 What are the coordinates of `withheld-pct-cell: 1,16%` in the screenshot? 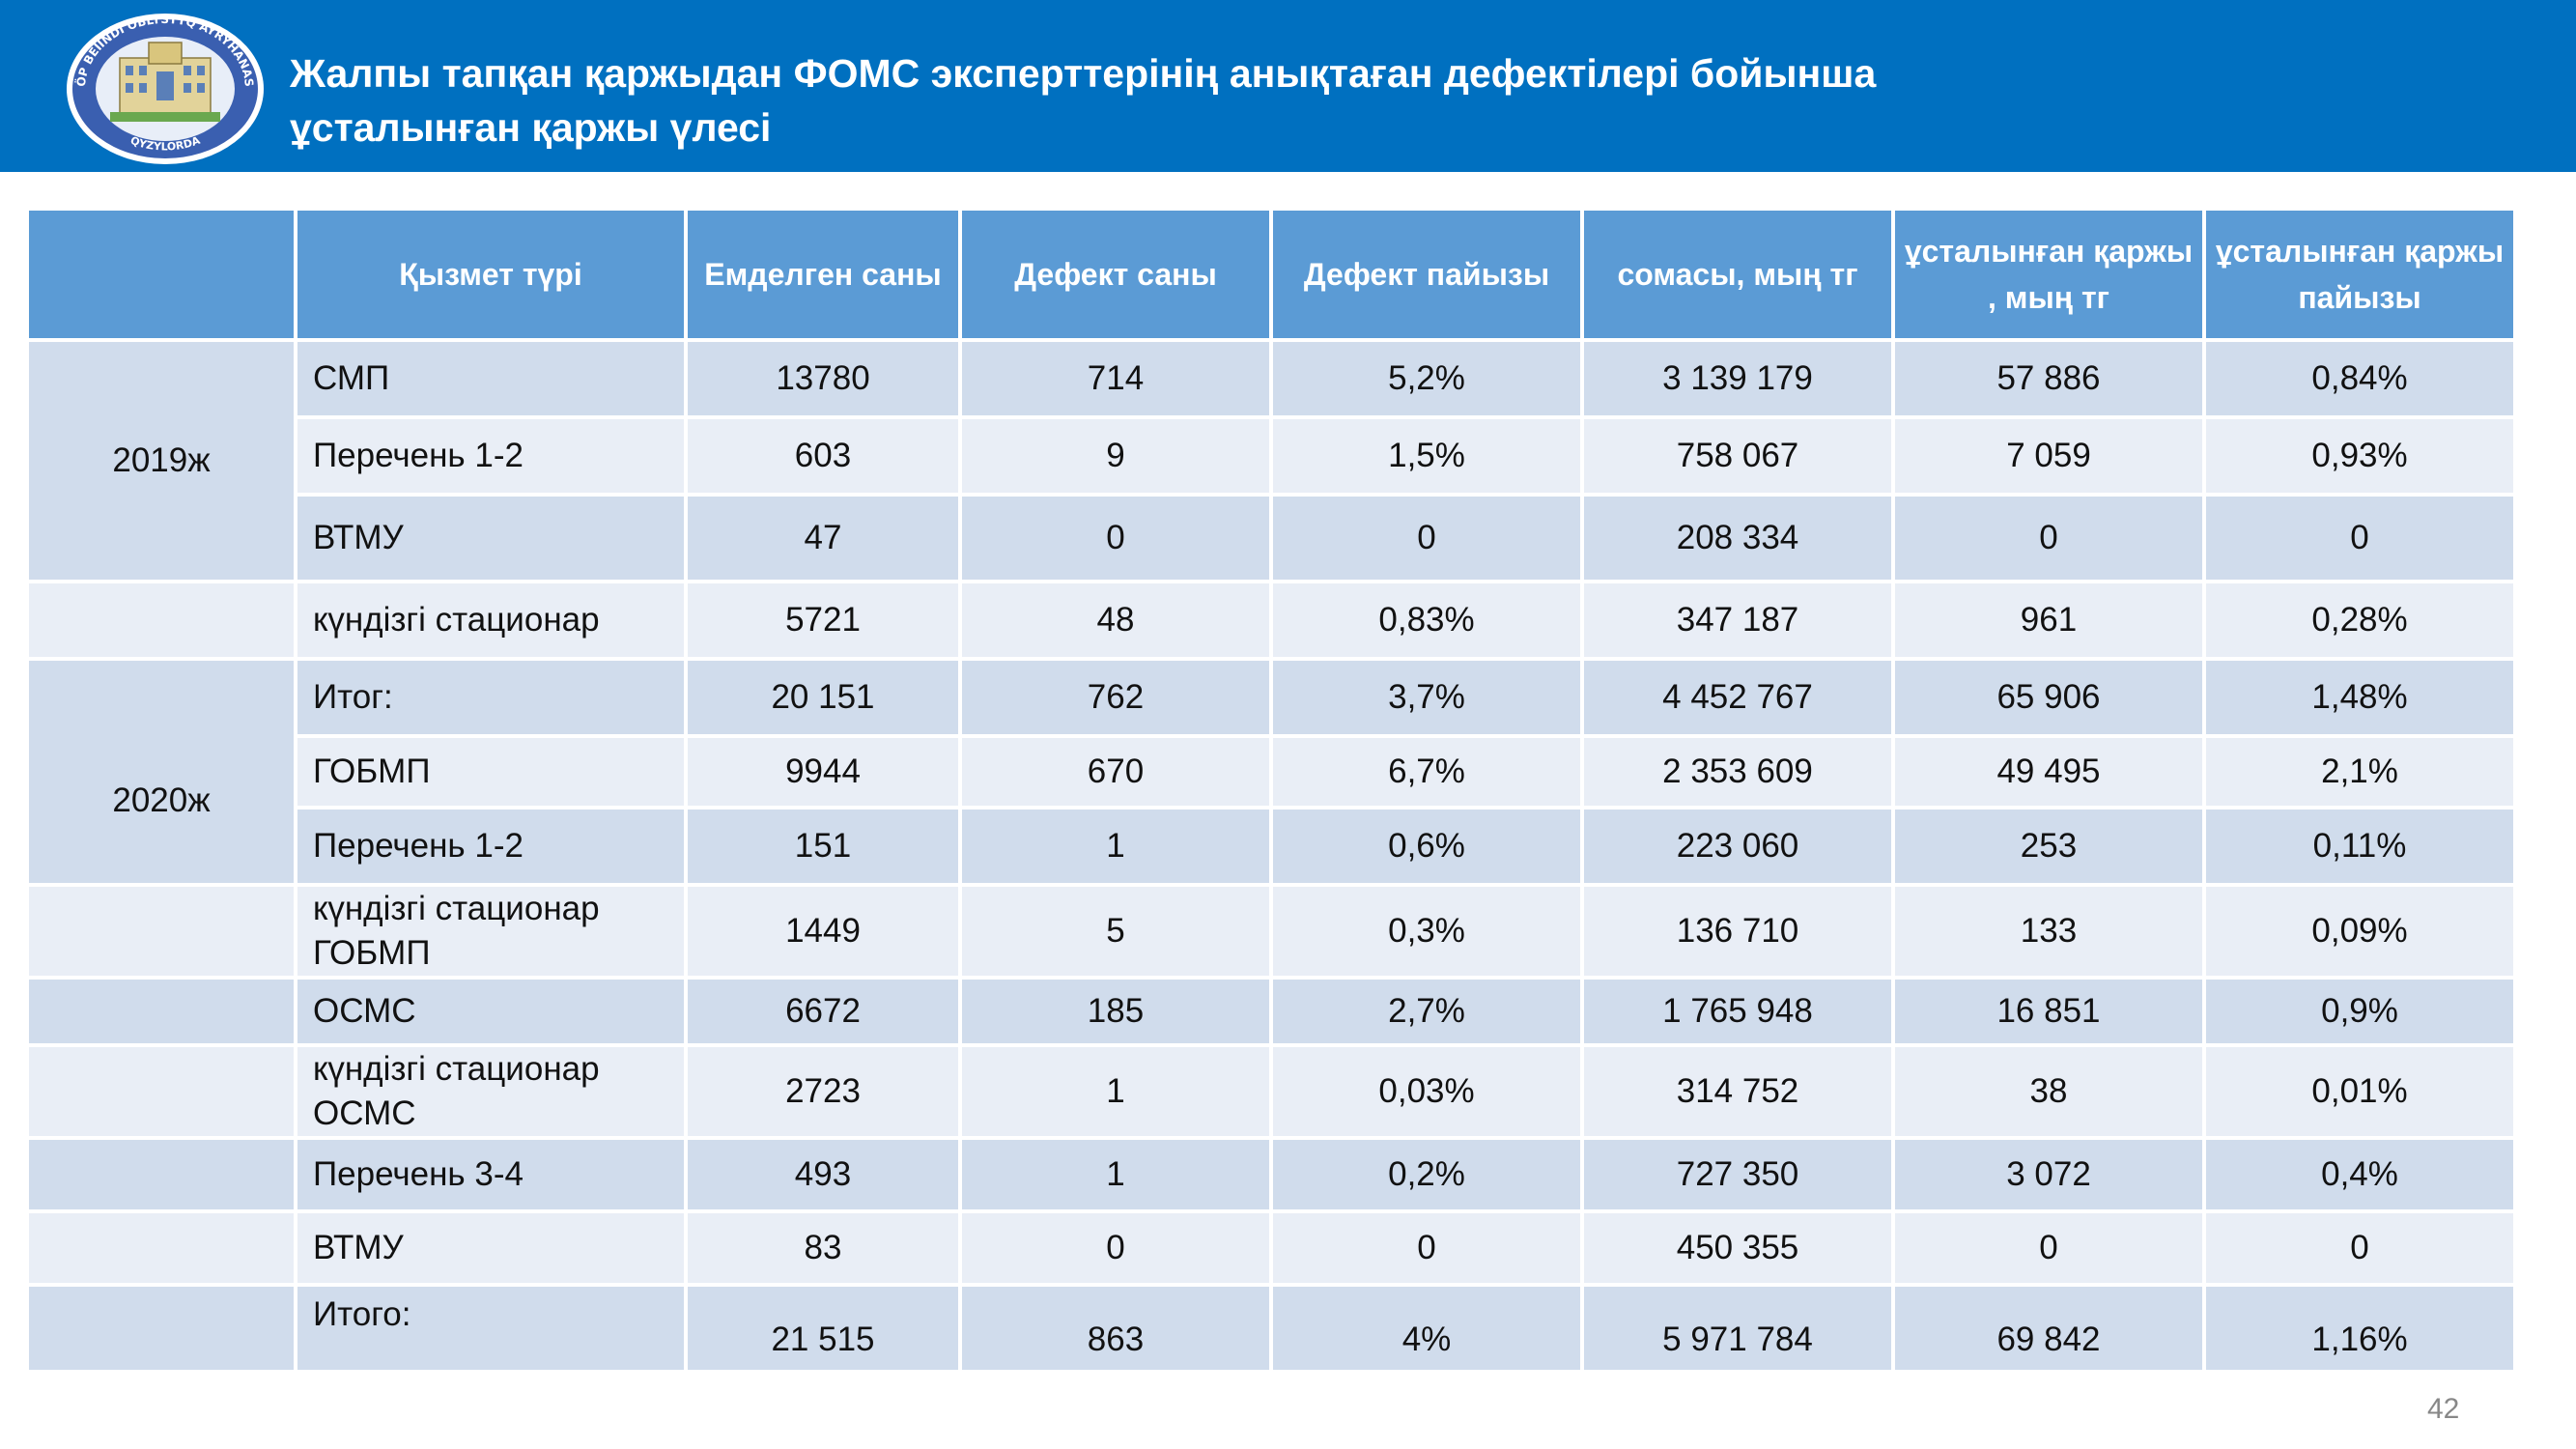 It's located at (2359, 1328).